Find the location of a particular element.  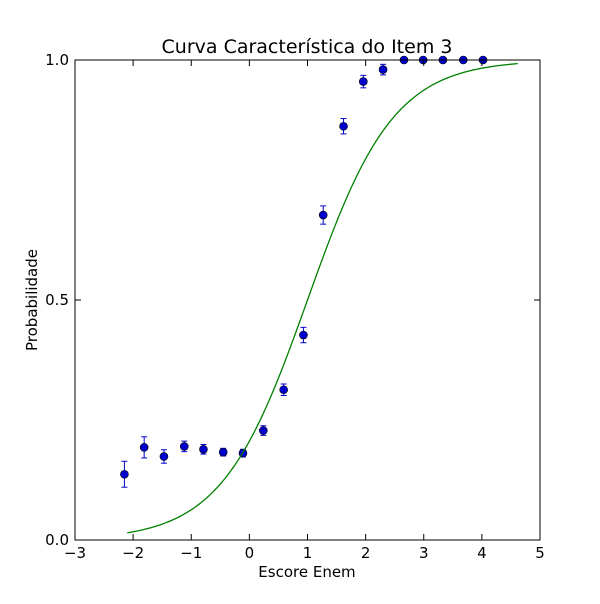

x-tick-label: −2 is located at coordinates (133, 553).